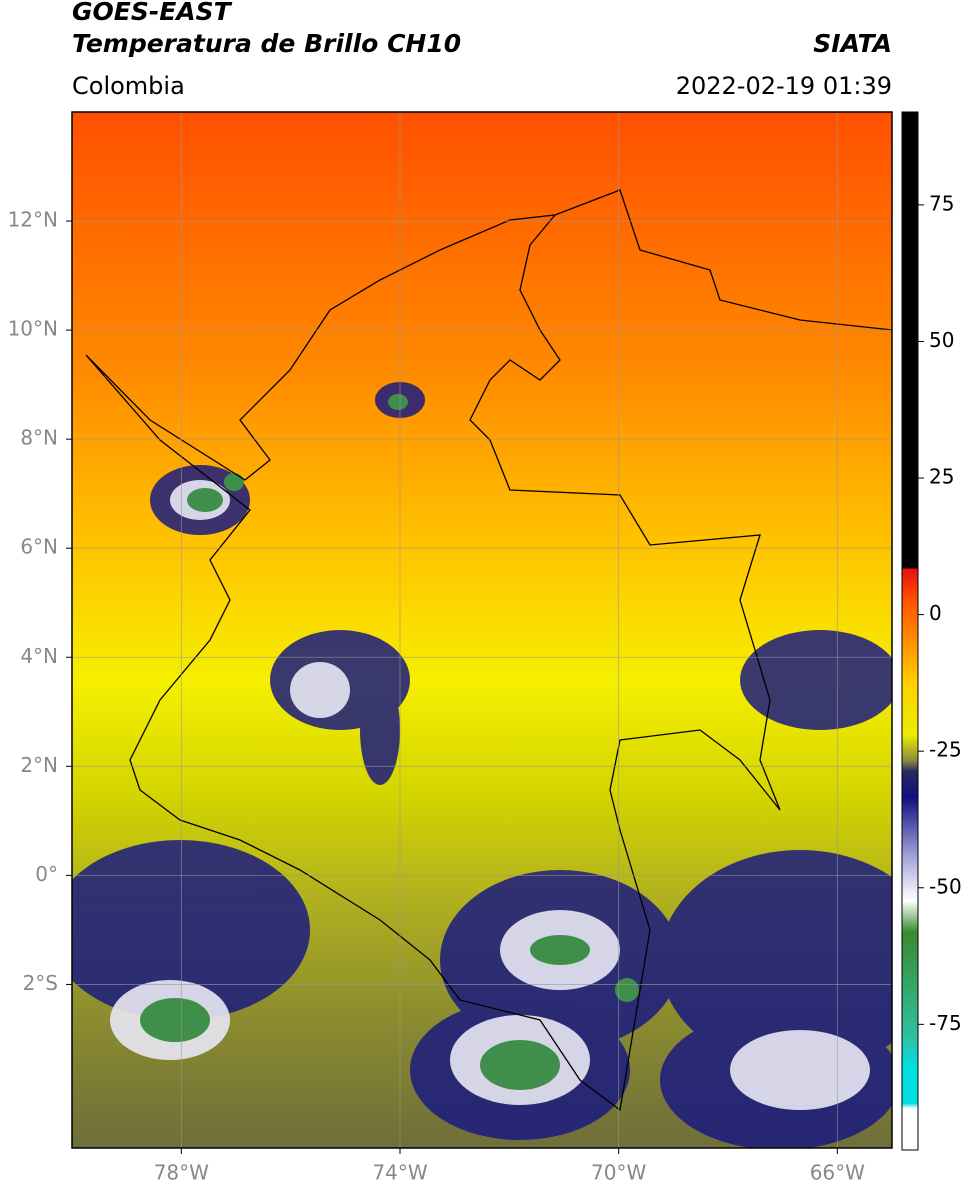 The width and height of the screenshot is (966, 1194). Describe the element at coordinates (852, 43) in the screenshot. I see `agency: SIATA` at that location.